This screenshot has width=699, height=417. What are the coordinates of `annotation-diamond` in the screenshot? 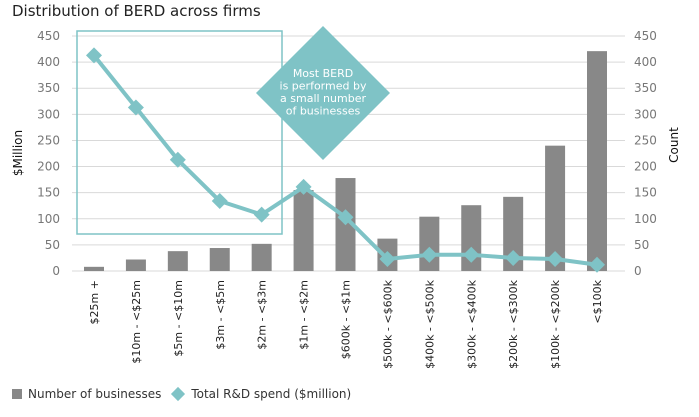 It's located at (323, 93).